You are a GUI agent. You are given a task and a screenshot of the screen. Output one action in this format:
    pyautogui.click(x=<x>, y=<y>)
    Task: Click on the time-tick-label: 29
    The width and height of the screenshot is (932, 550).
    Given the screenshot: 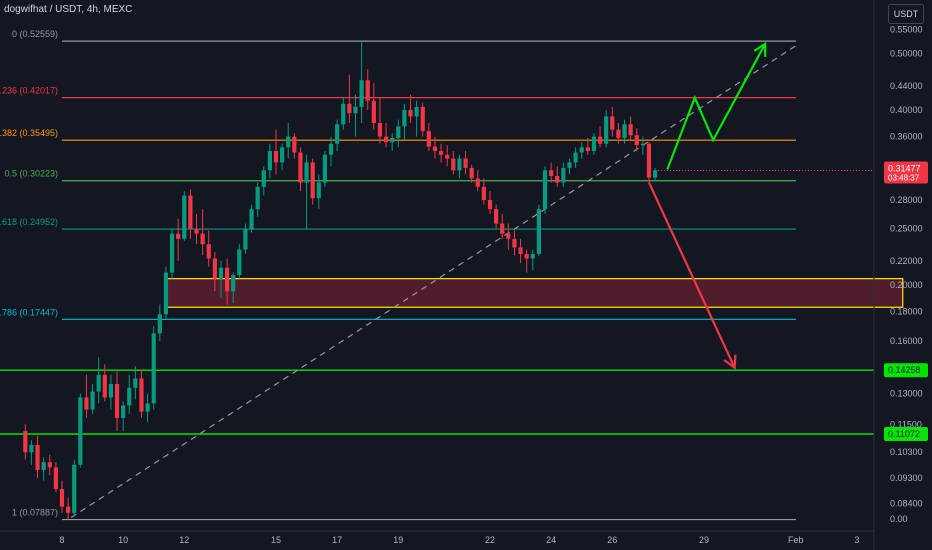 What is the action you would take?
    pyautogui.click(x=704, y=540)
    